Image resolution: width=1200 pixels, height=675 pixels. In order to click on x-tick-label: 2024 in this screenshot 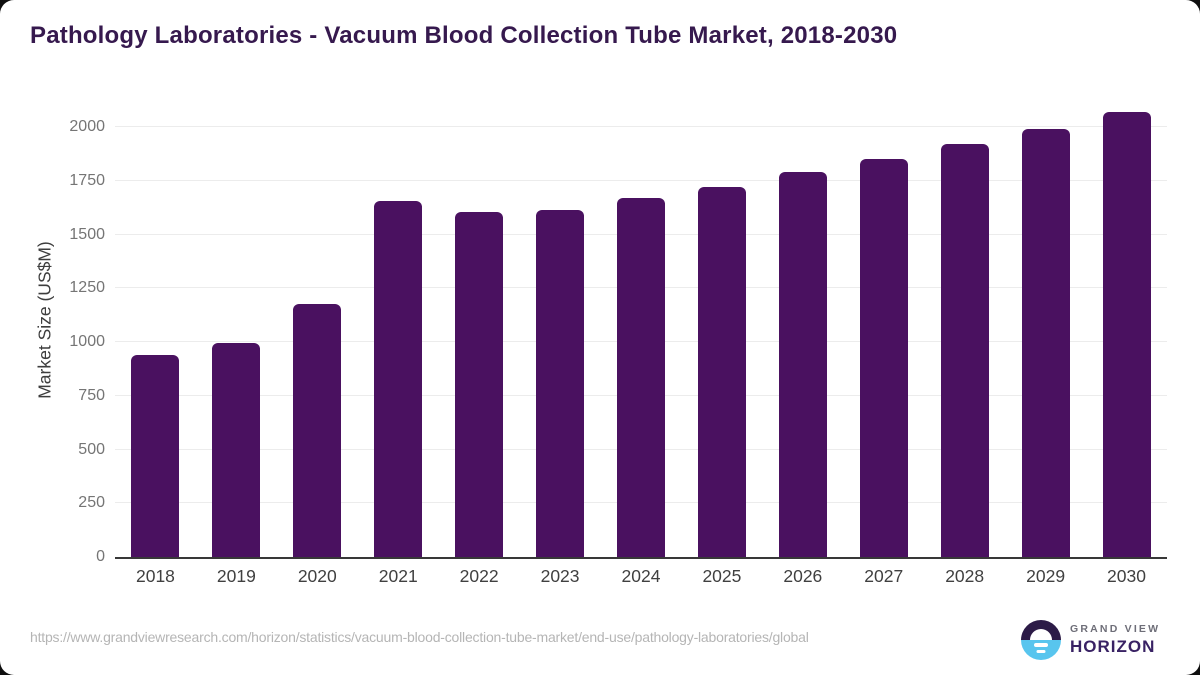, I will do `click(641, 576)`.